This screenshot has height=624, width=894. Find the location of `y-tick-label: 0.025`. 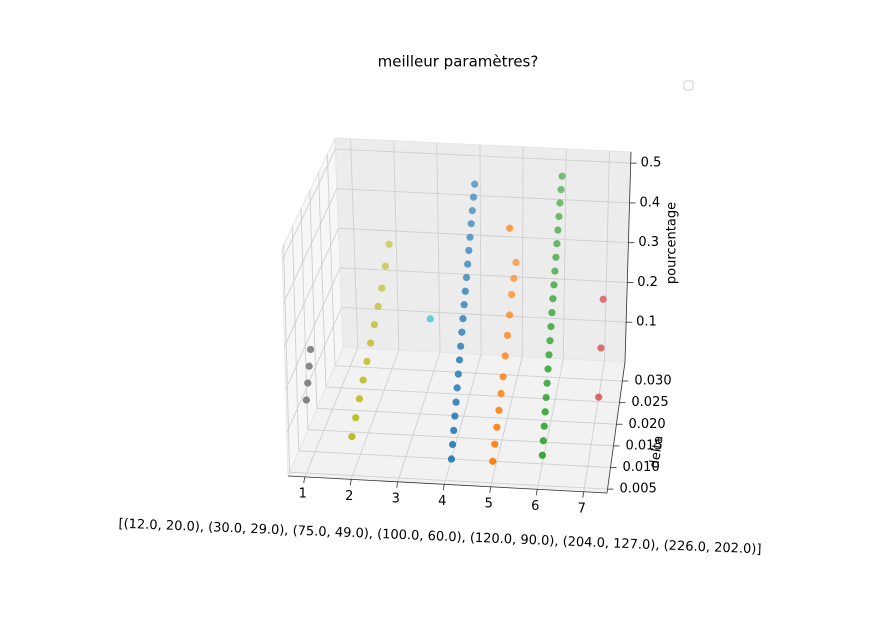

y-tick-label: 0.025 is located at coordinates (649, 402).